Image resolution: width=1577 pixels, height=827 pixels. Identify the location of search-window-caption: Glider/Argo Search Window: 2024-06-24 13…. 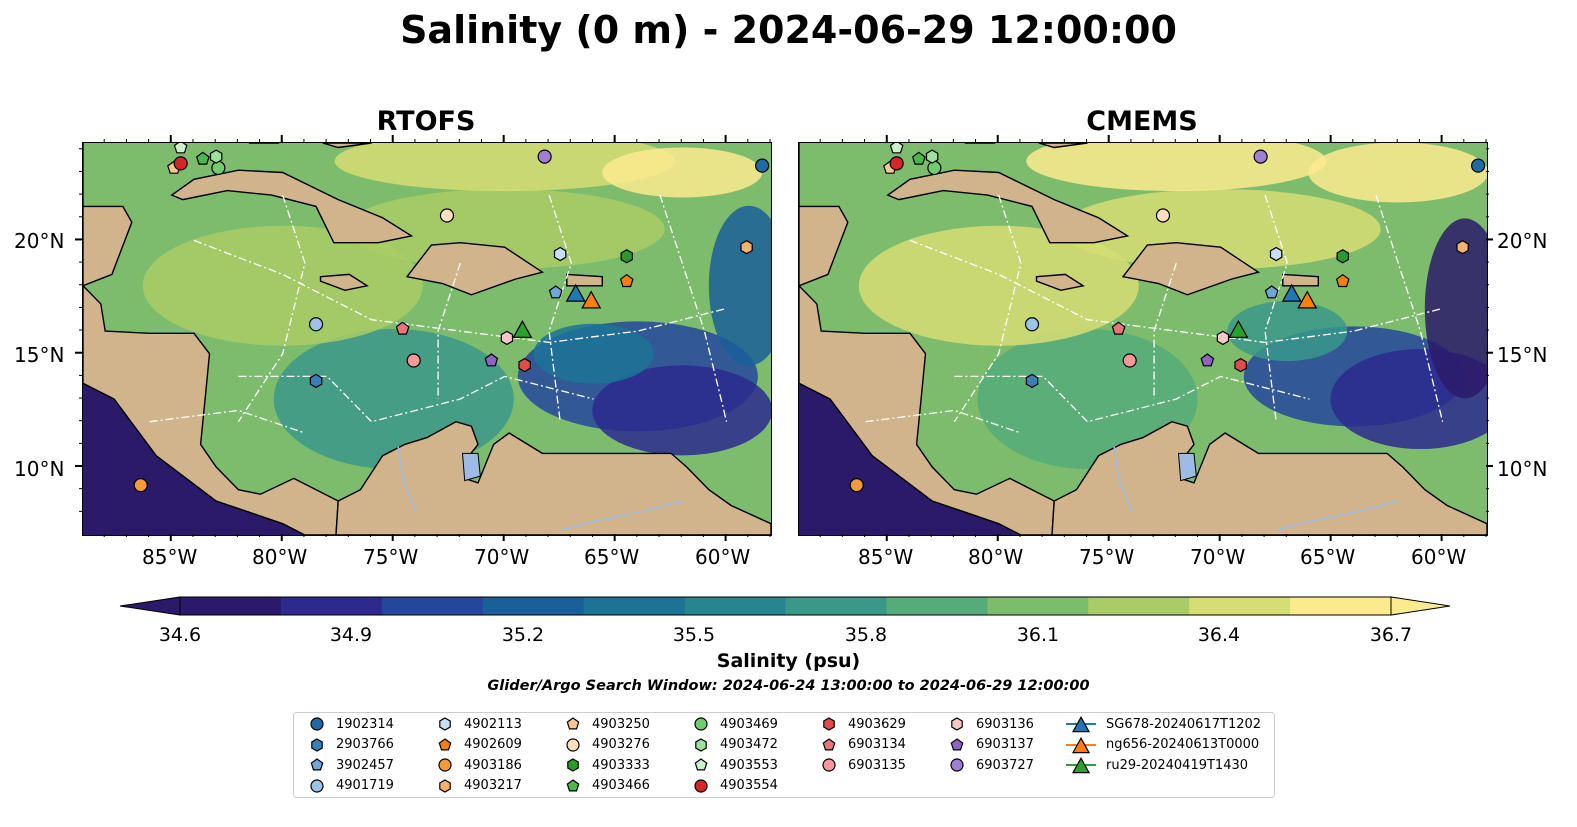
(788, 686).